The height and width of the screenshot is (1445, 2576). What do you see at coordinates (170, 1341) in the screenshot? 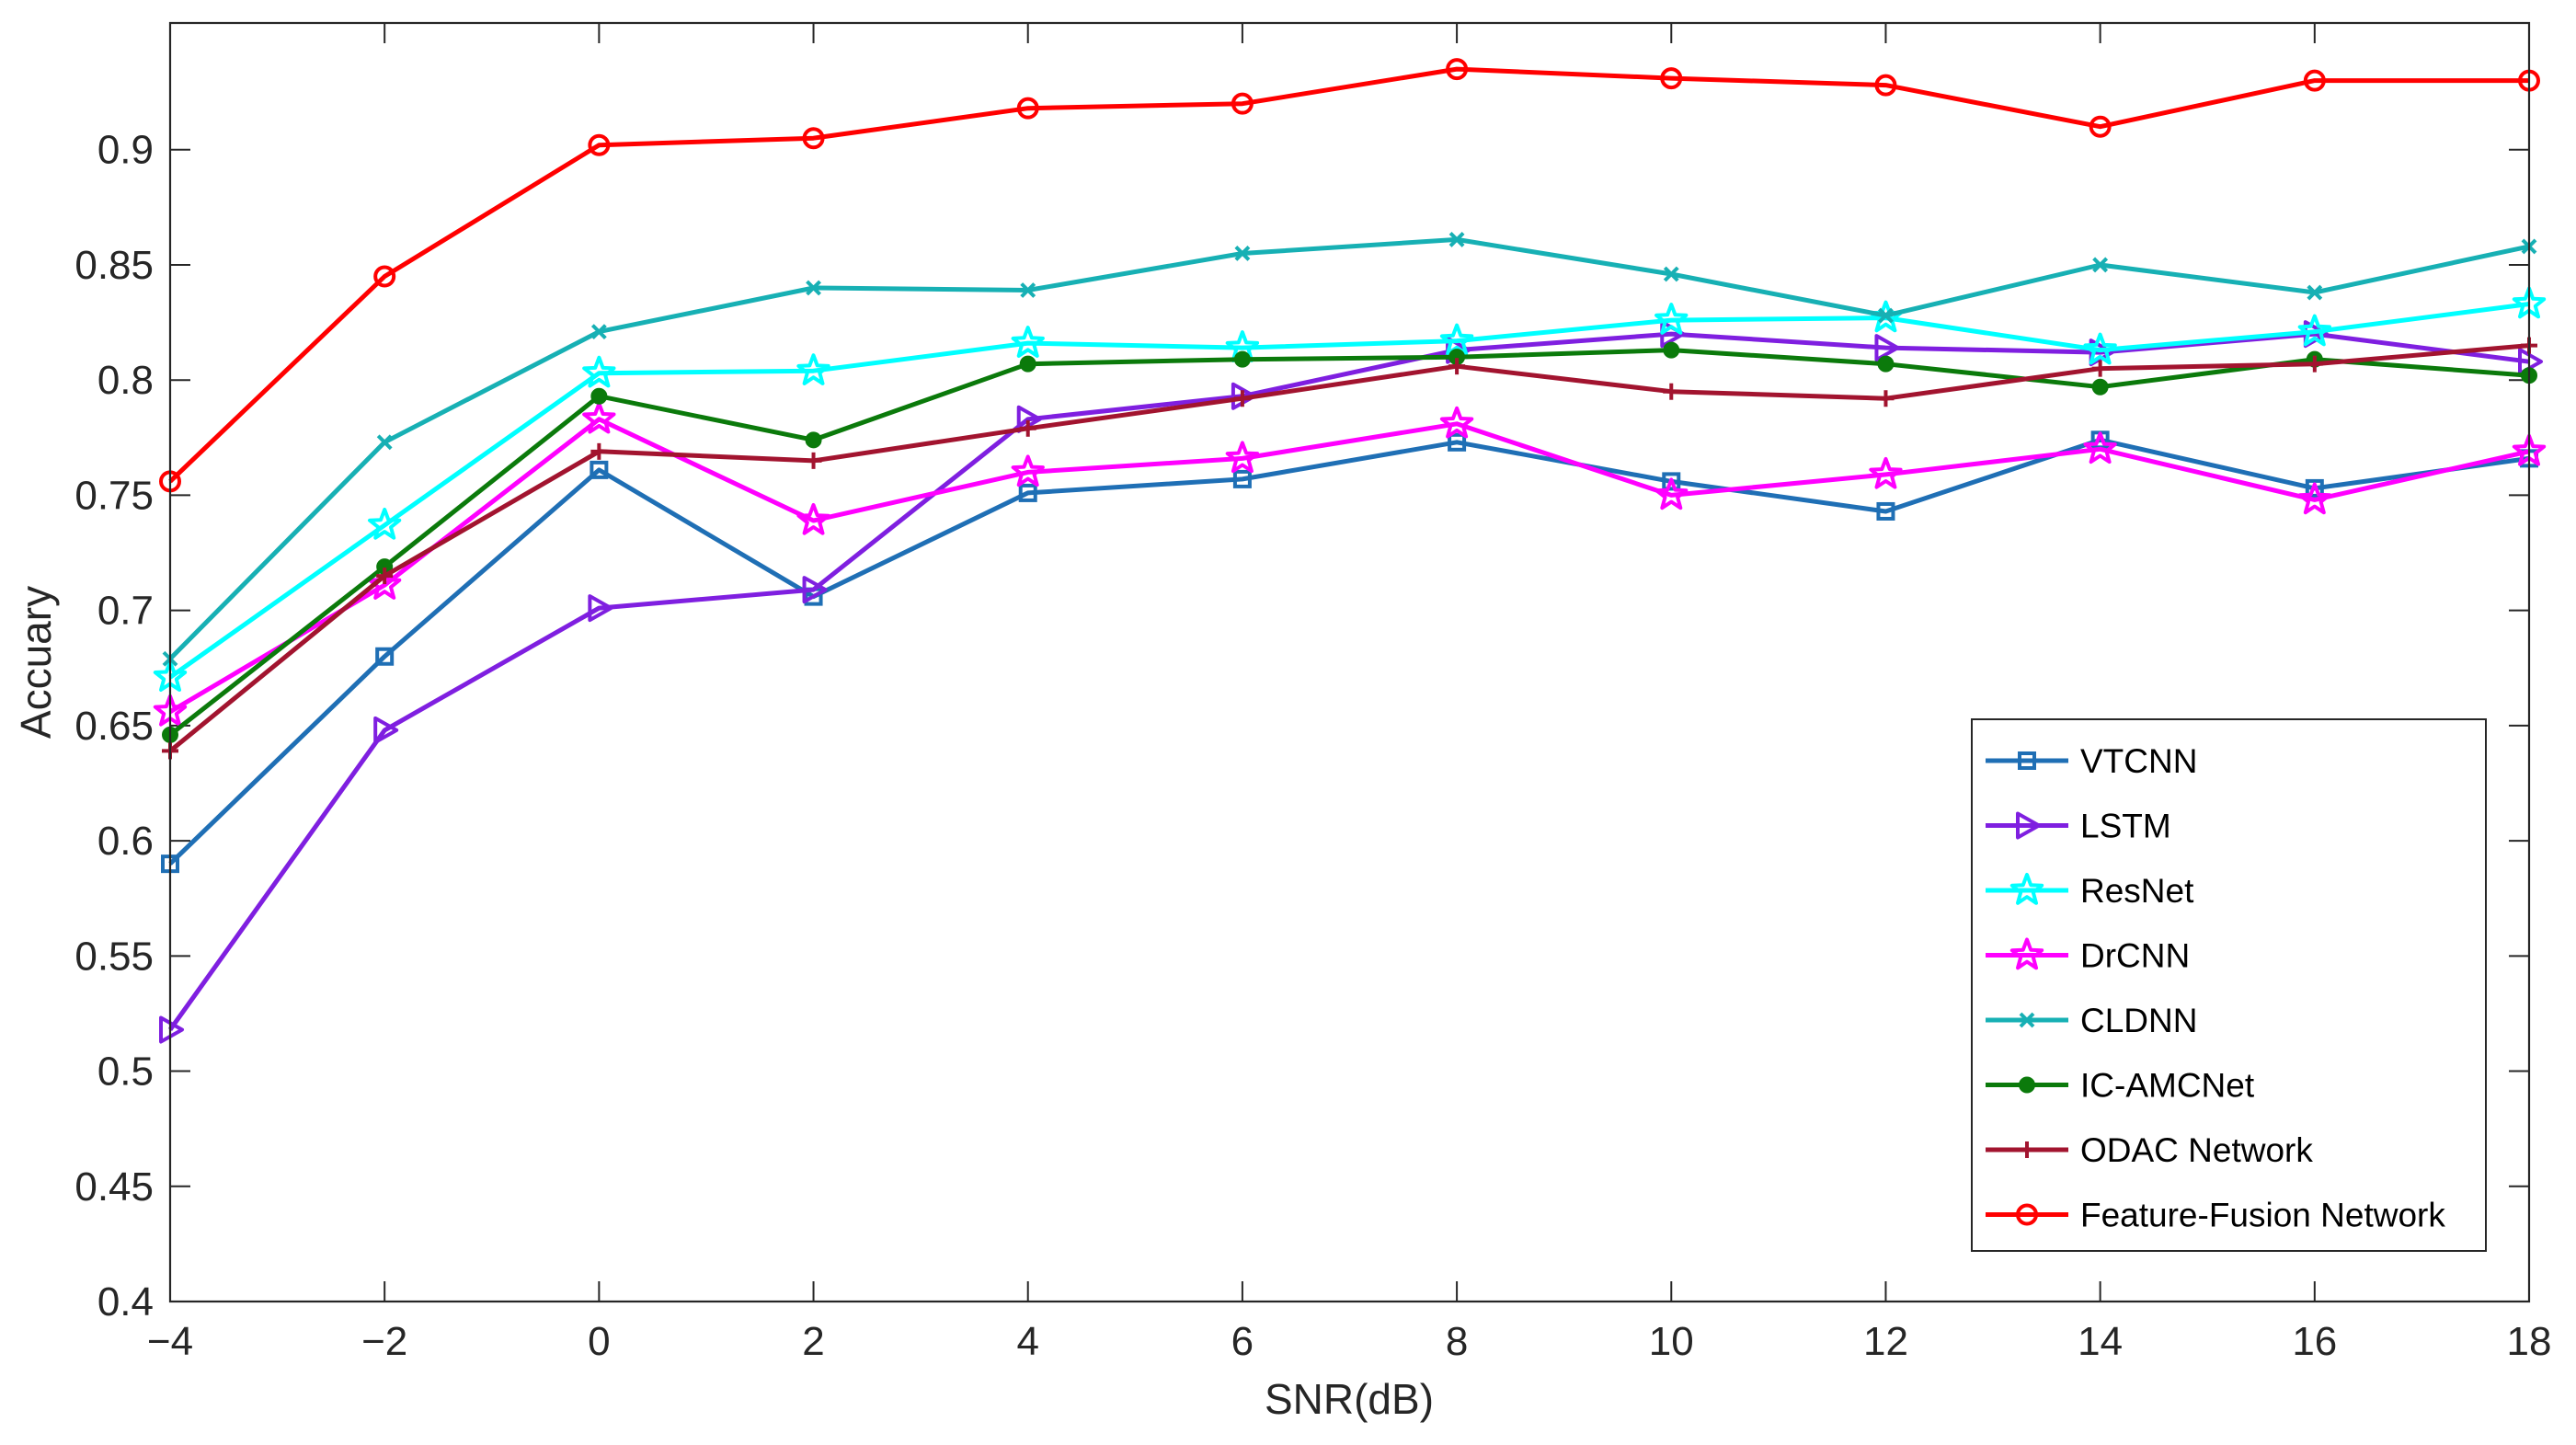
I see `x-tick-label: −4` at bounding box center [170, 1341].